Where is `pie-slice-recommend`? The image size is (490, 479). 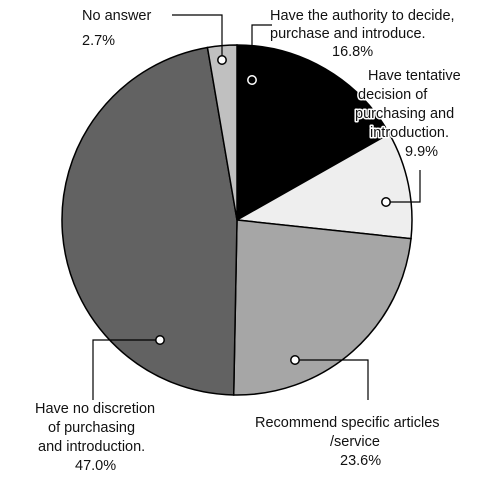
pie-slice-recommend is located at coordinates (322, 307).